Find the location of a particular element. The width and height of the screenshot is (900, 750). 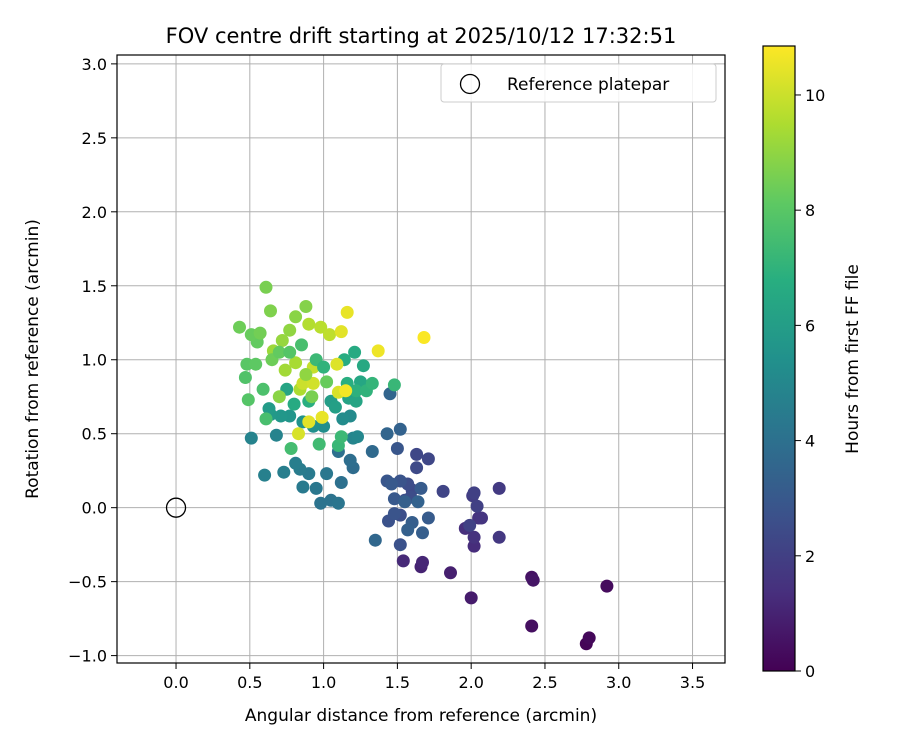

y-tick-label: 1.5 is located at coordinates (94, 286).